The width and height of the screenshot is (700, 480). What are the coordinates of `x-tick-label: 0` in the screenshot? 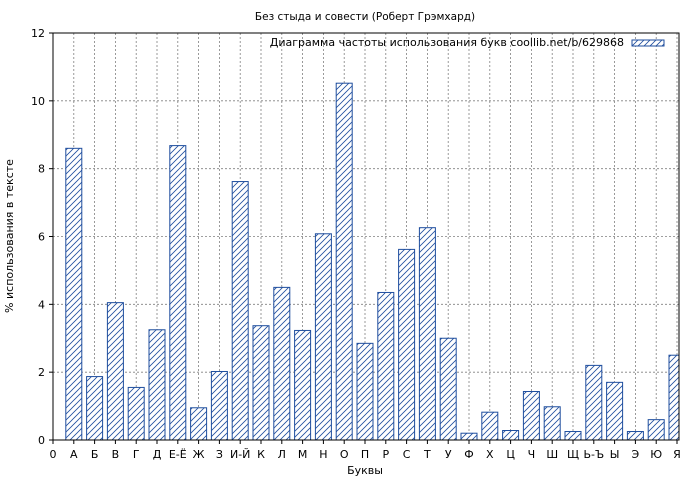 It's located at (53, 454).